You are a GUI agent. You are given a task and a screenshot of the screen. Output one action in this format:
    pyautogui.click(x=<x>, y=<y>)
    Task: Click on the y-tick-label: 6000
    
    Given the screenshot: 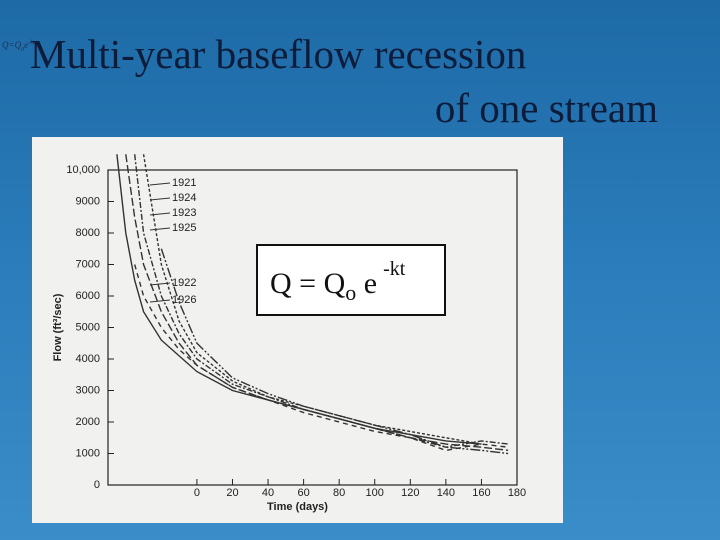 What is the action you would take?
    pyautogui.click(x=88, y=296)
    